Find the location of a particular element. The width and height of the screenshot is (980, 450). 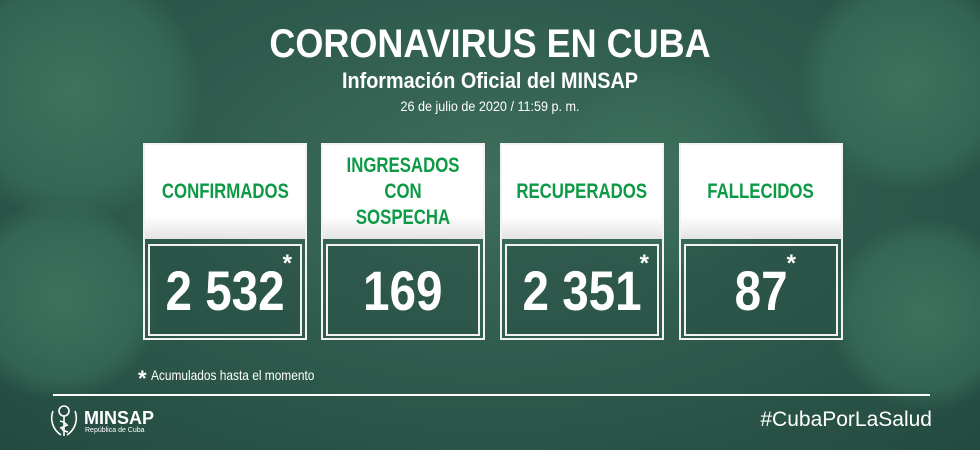

hashtag: #CubaPorLaSalud is located at coordinates (846, 419).